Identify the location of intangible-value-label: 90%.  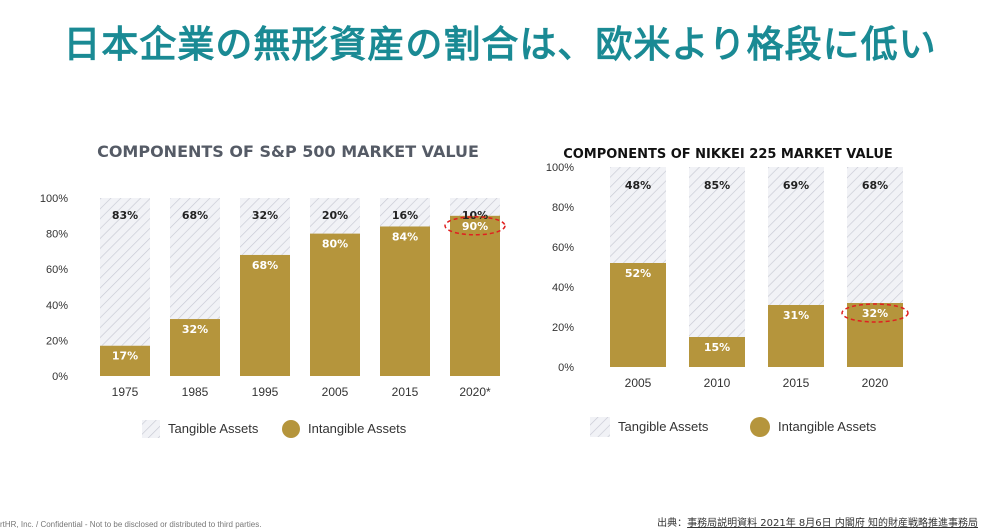
(475, 226).